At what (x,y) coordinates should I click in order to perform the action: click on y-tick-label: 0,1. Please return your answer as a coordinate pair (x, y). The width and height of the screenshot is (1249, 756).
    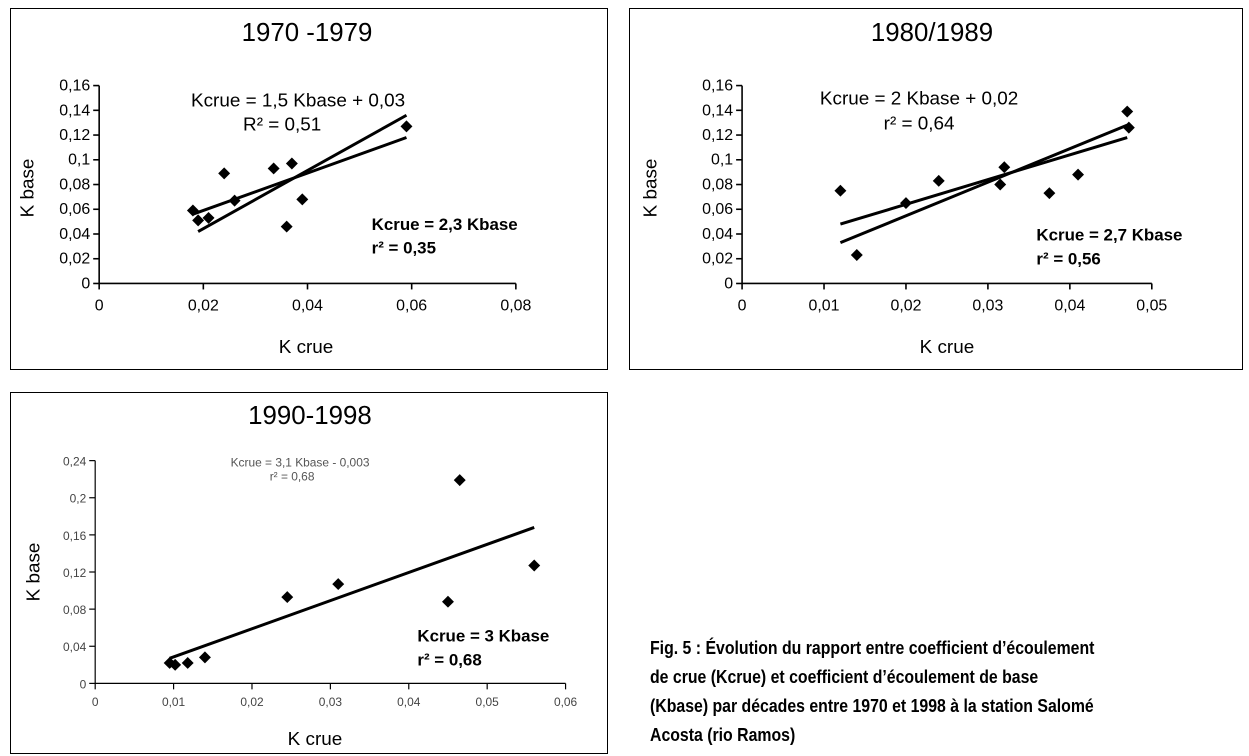
    Looking at the image, I should click on (79, 160).